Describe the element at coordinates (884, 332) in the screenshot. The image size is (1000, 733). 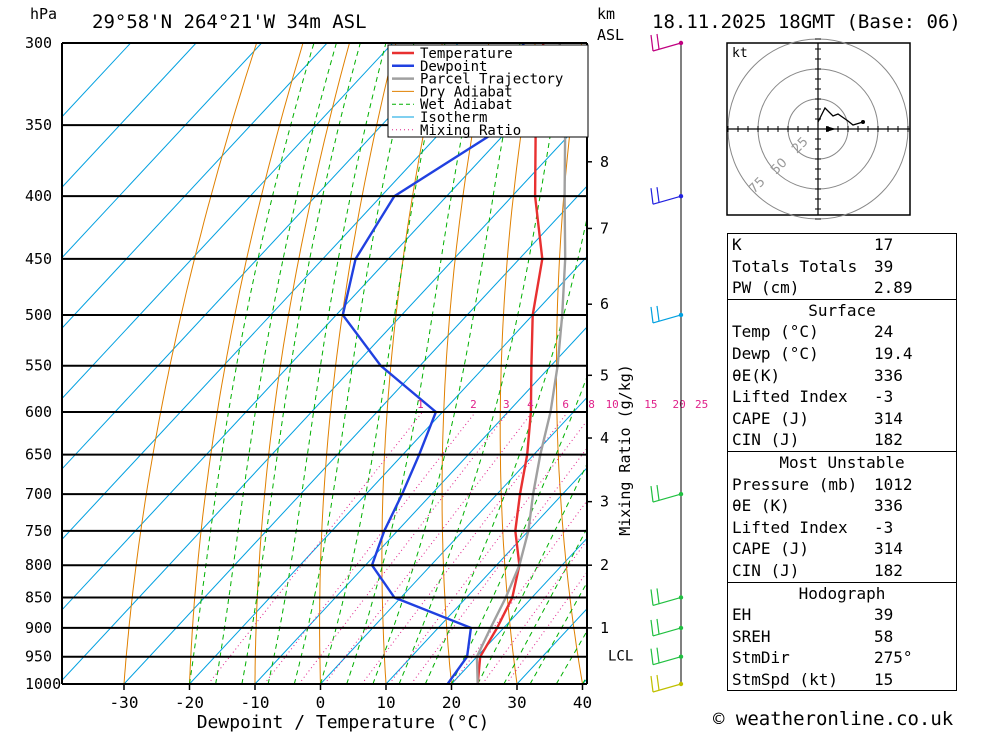
I see `surface-value: 24` at that location.